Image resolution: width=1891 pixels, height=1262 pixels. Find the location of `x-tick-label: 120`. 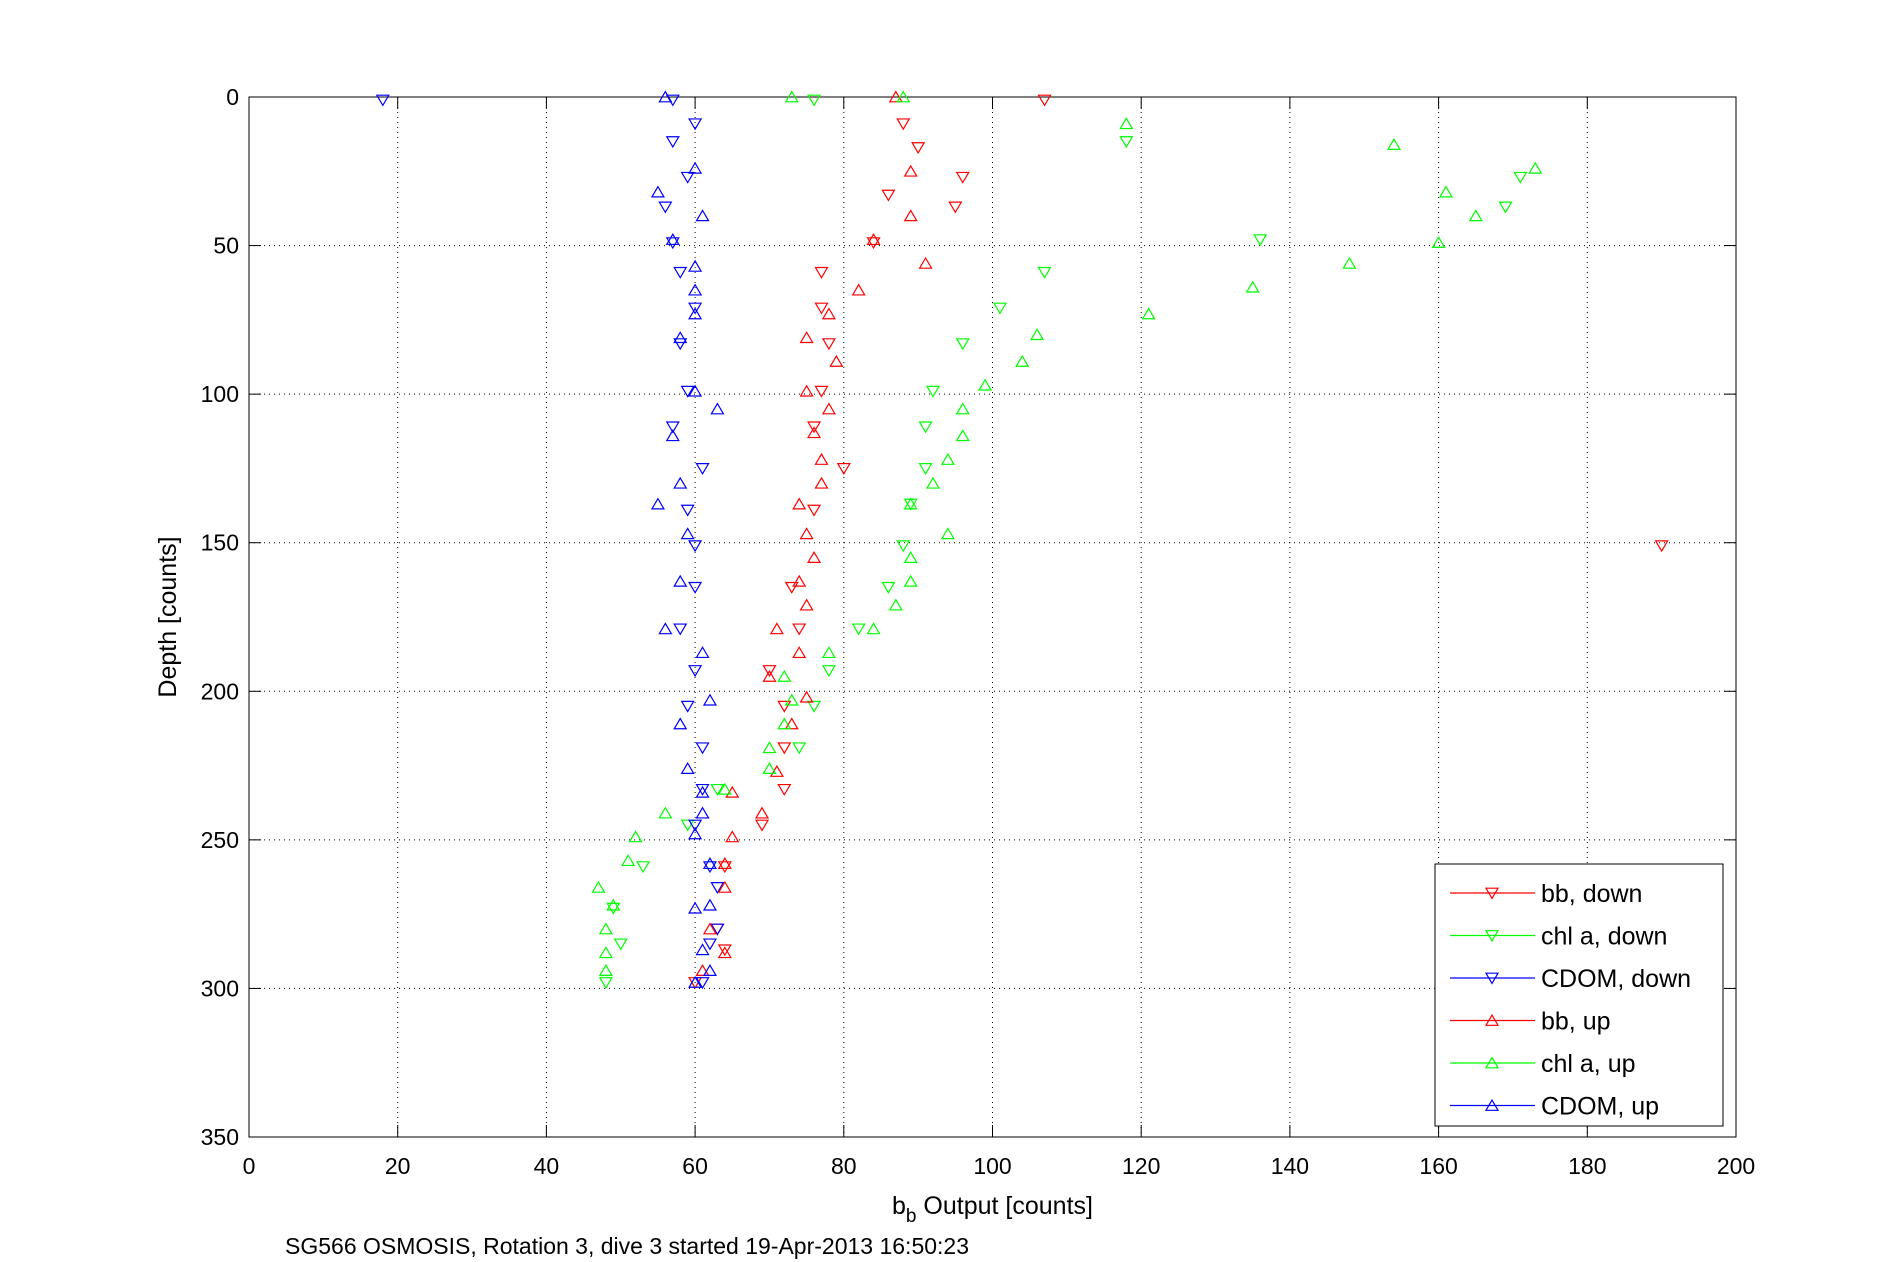

x-tick-label: 120 is located at coordinates (1141, 1166).